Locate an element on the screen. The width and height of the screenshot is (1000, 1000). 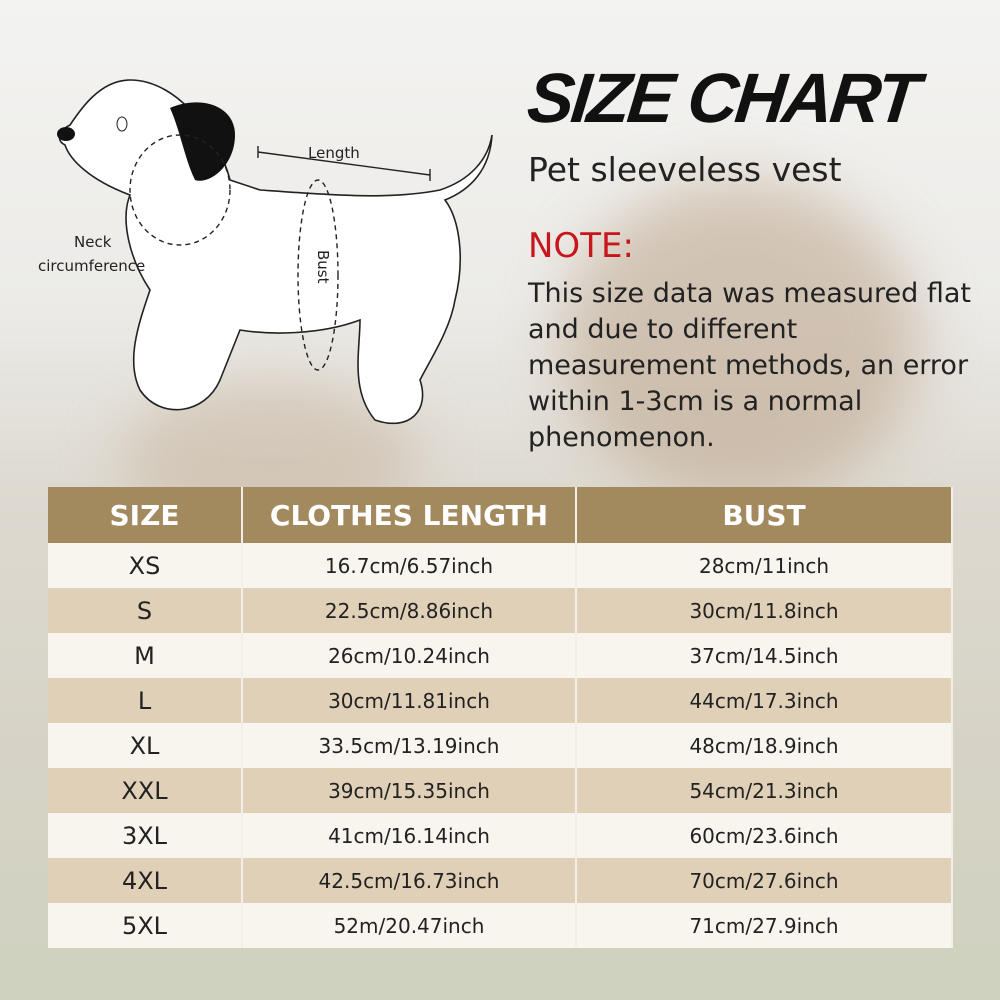
product-subtitle: Pet sleeveless vest is located at coordinates (685, 169).